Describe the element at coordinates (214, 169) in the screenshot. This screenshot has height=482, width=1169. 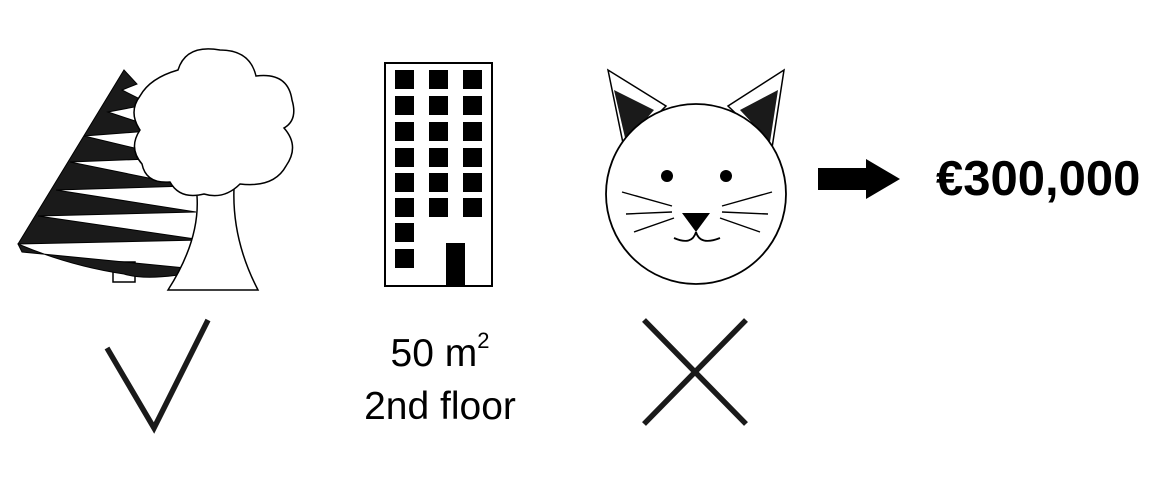
I see `deciduous-tree-icon` at that location.